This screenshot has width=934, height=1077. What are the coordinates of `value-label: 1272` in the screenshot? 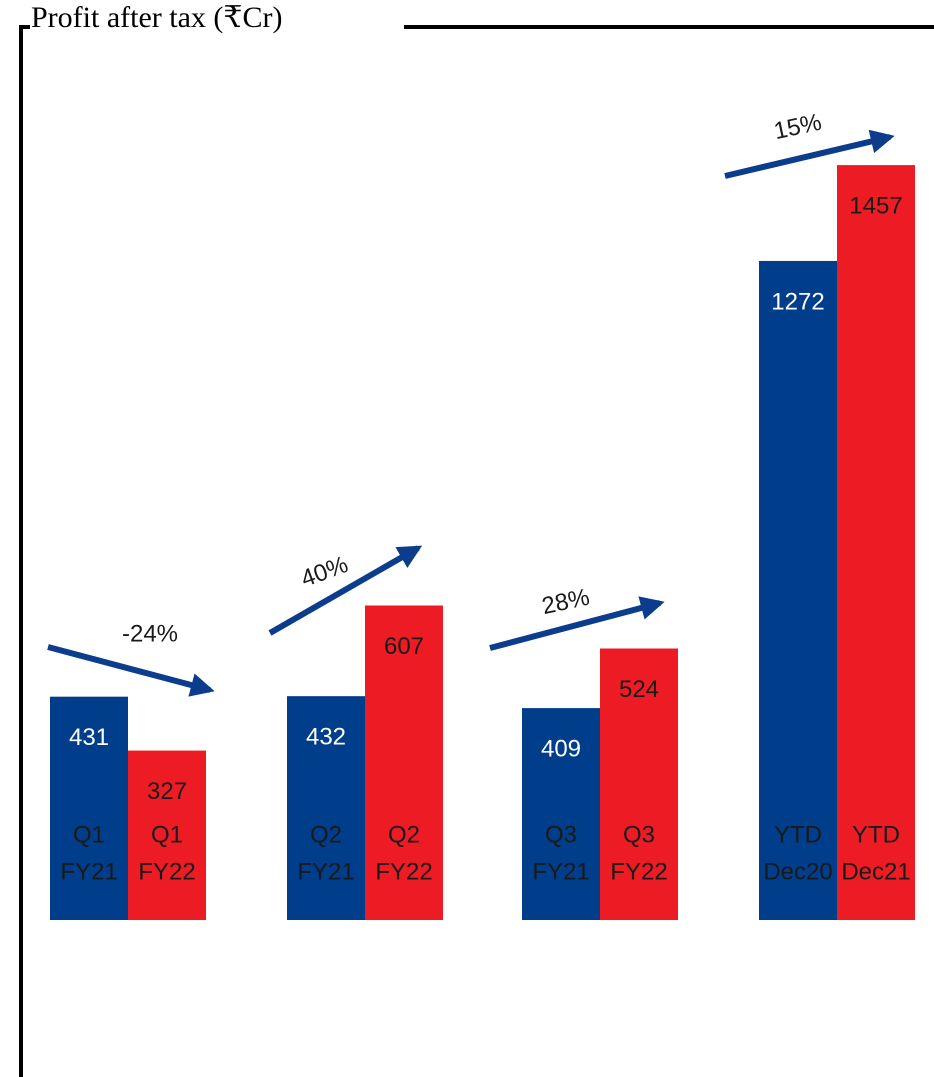 It's located at (797, 301).